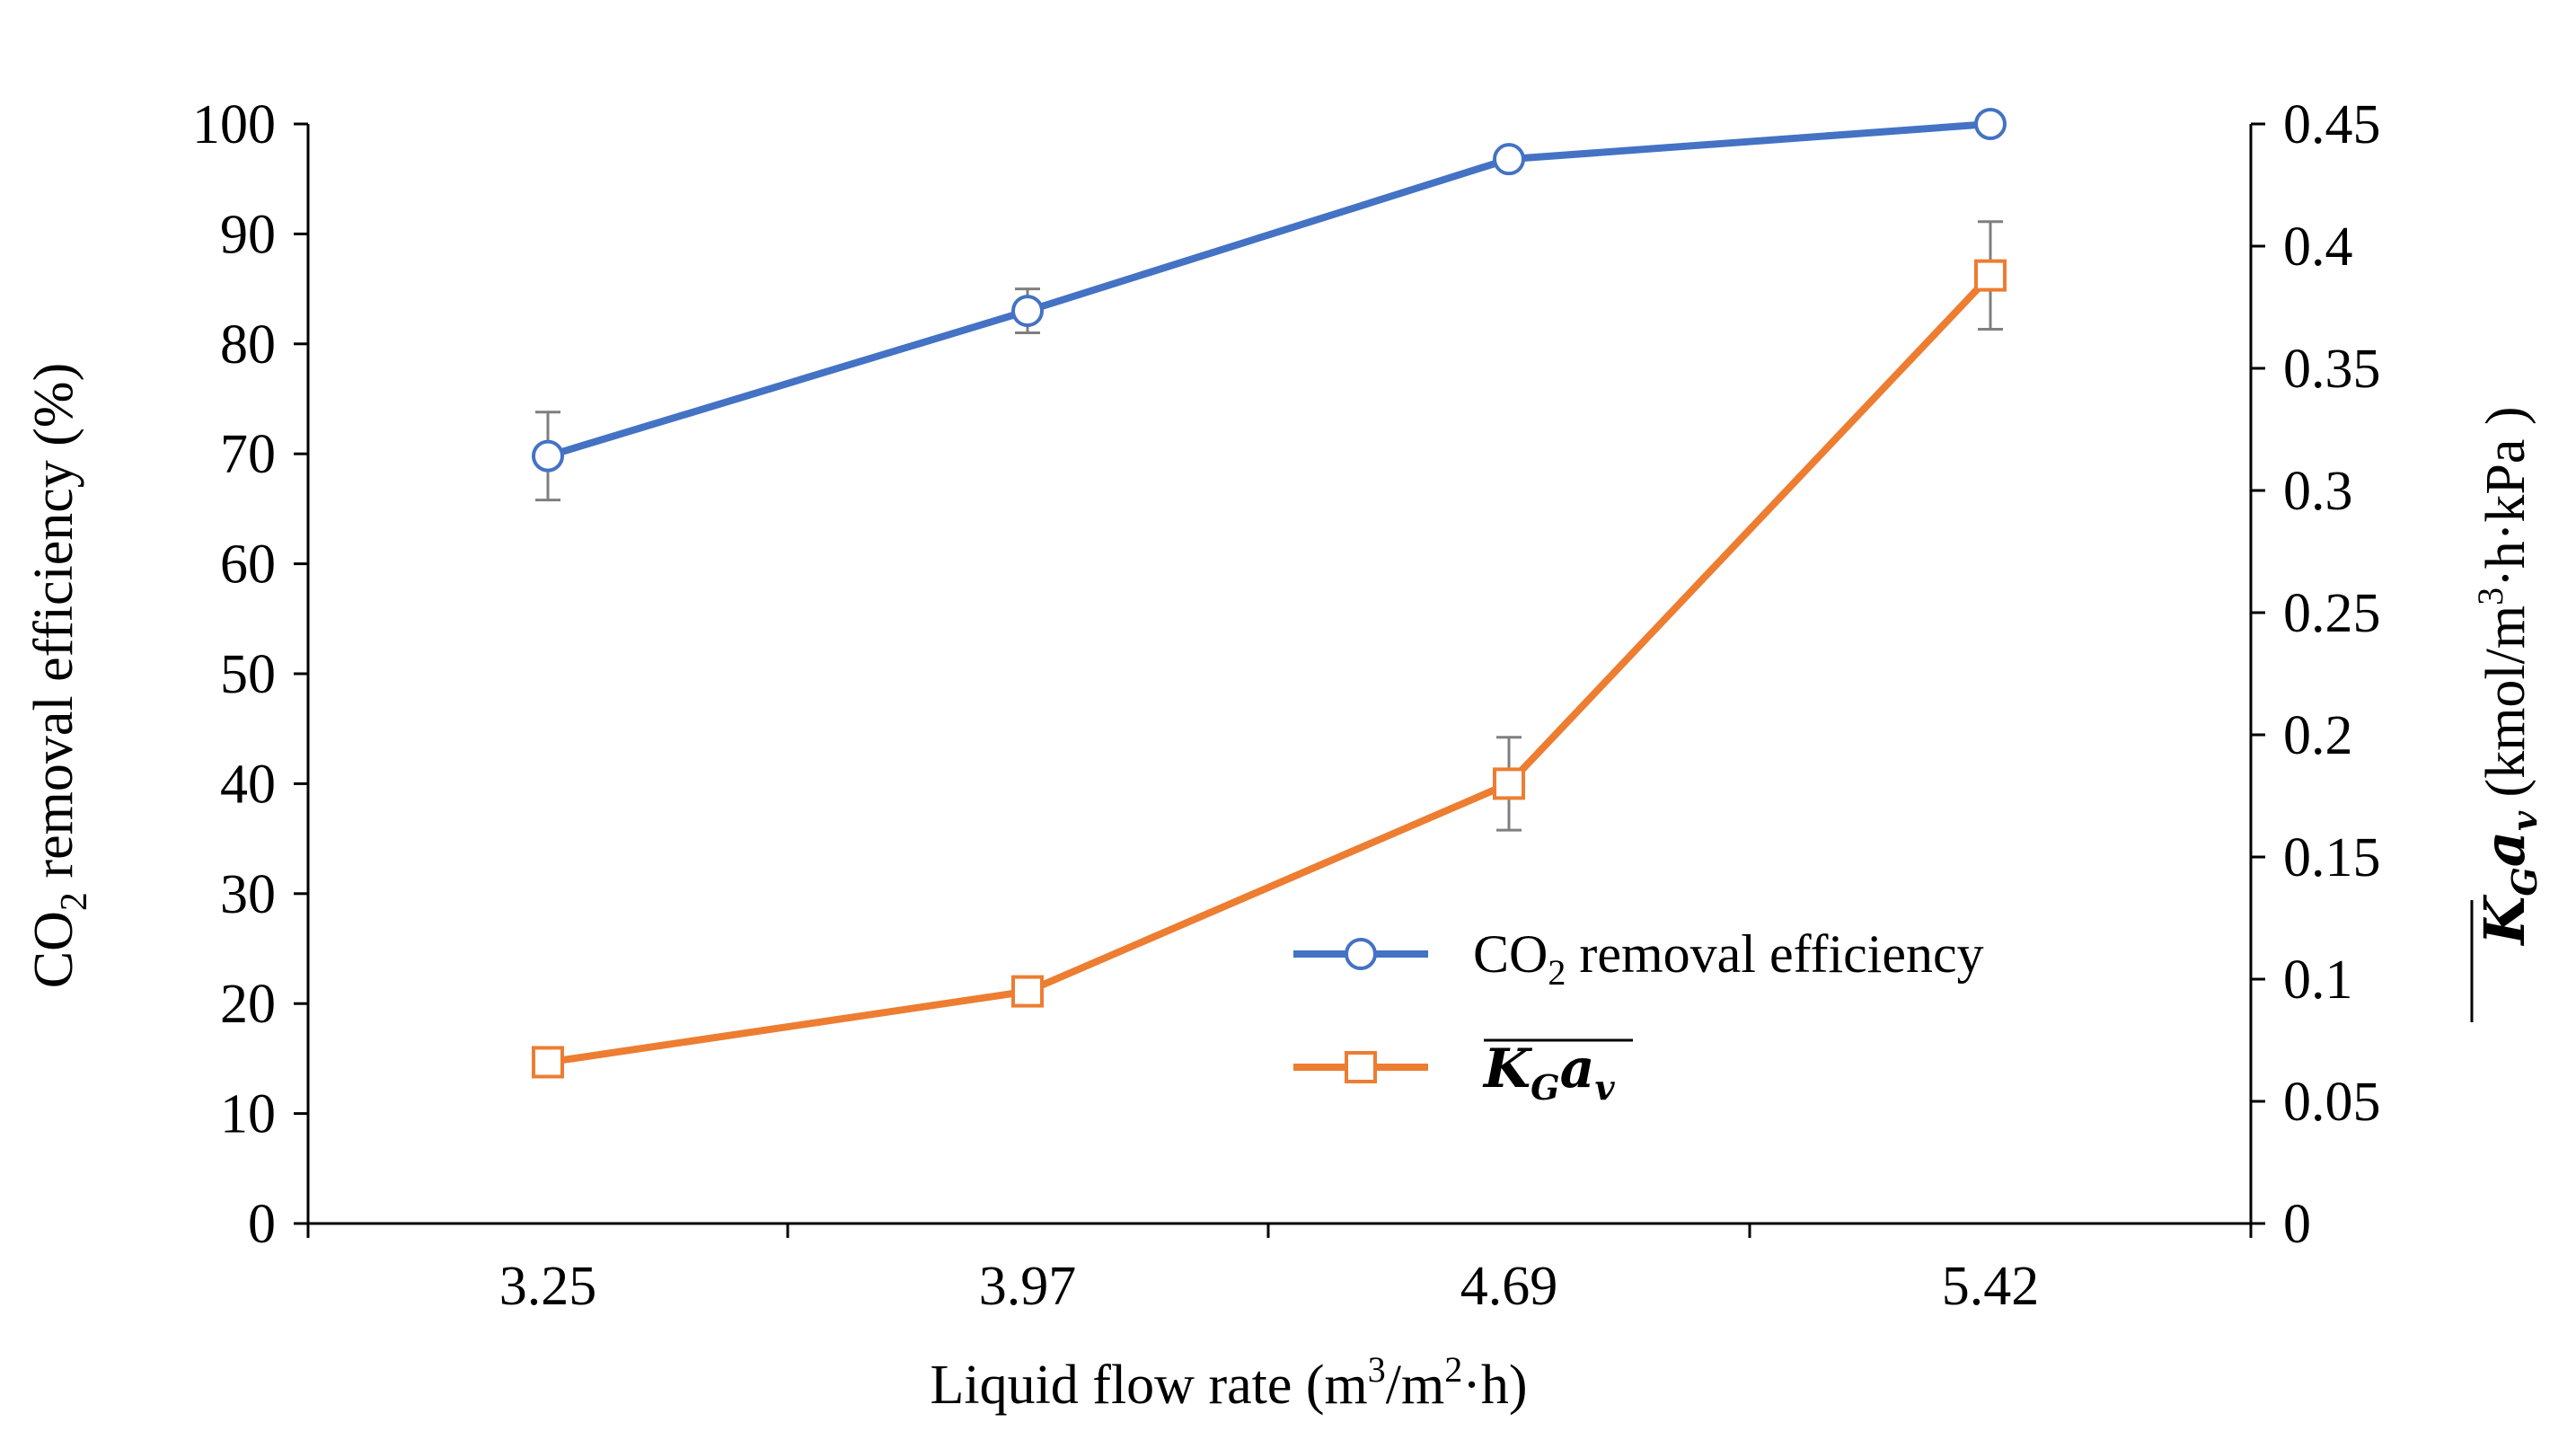  Describe the element at coordinates (2318, 980) in the screenshot. I see `right-tick-label: 0.1` at that location.